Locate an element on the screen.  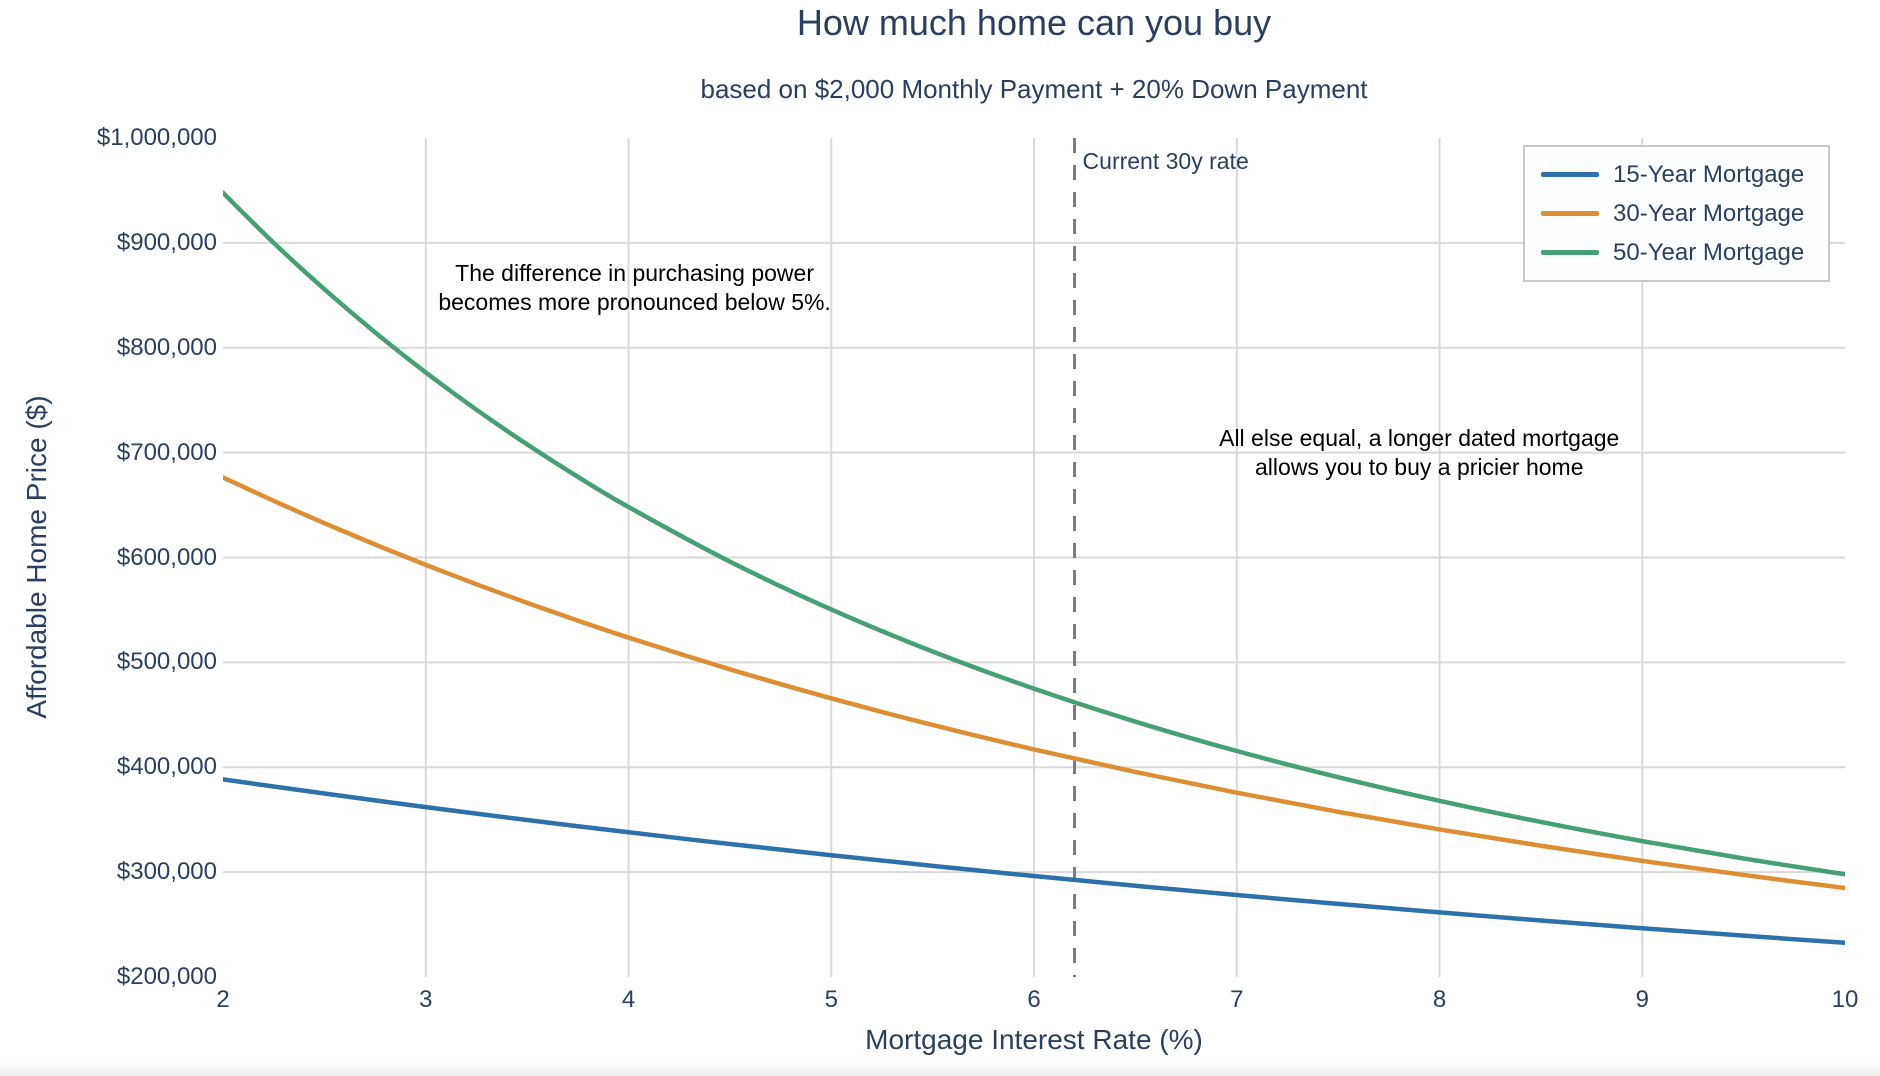
annotation-line: becomes more pronounced below 5%. is located at coordinates (634, 301).